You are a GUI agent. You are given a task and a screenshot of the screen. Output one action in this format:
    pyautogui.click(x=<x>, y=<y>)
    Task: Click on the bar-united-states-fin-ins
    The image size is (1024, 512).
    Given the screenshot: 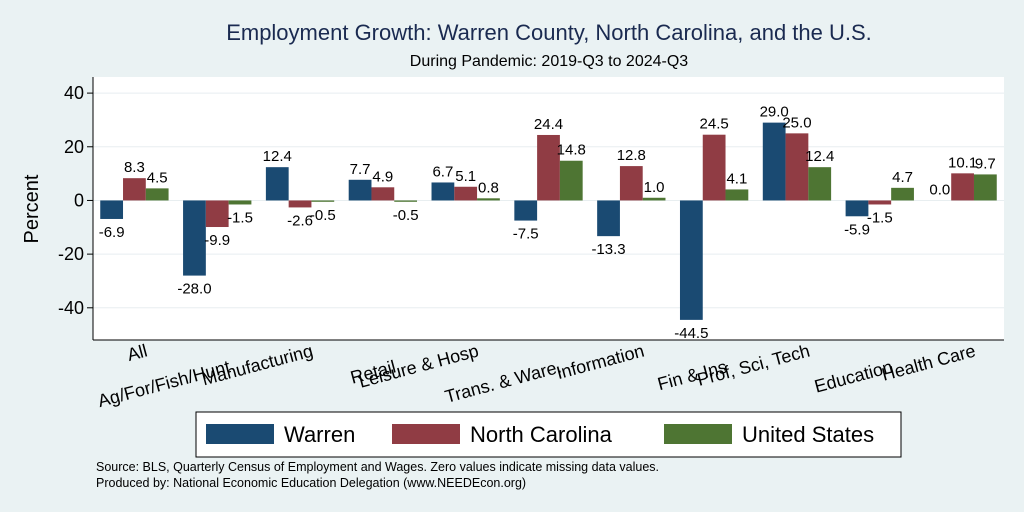 What is the action you would take?
    pyautogui.click(x=737, y=195)
    